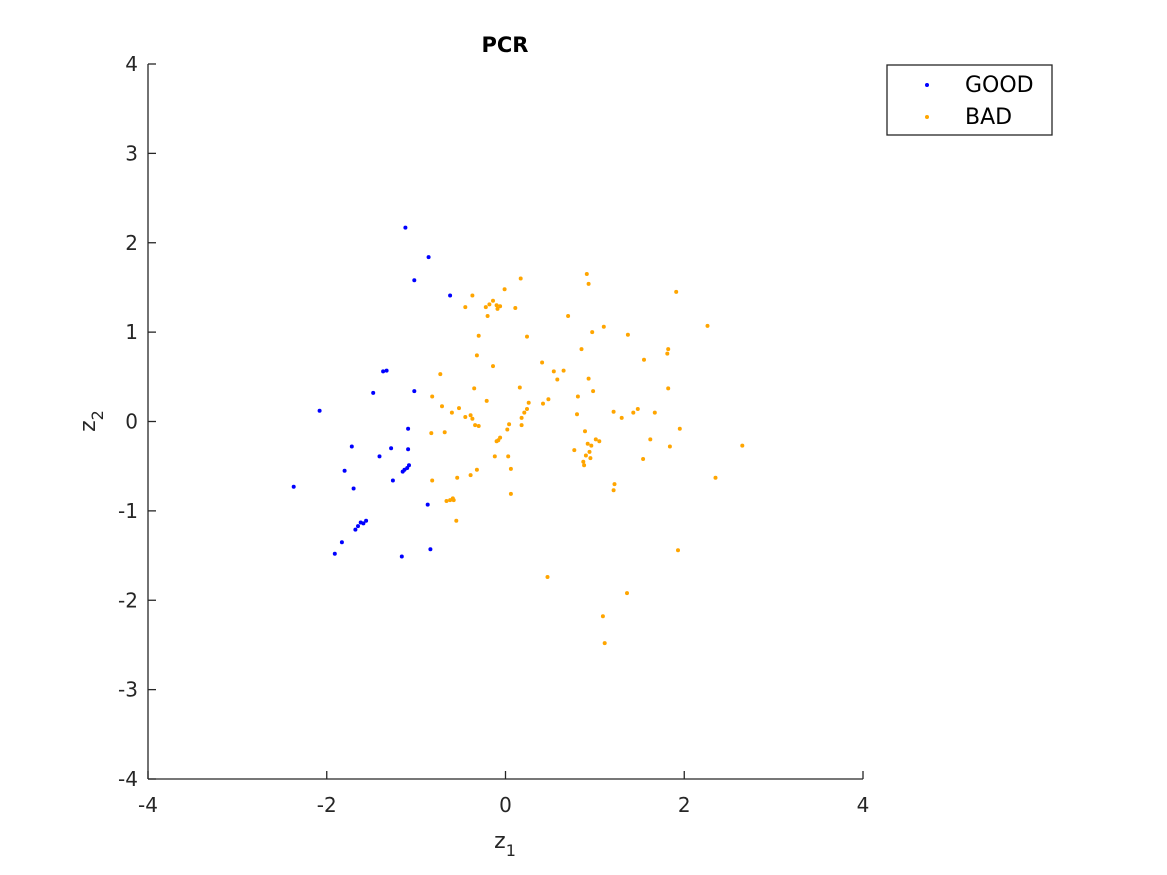 This screenshot has height=875, width=1167. I want to click on x-axis-ticks: -4 -2 0 2 4, so click(503, 794).